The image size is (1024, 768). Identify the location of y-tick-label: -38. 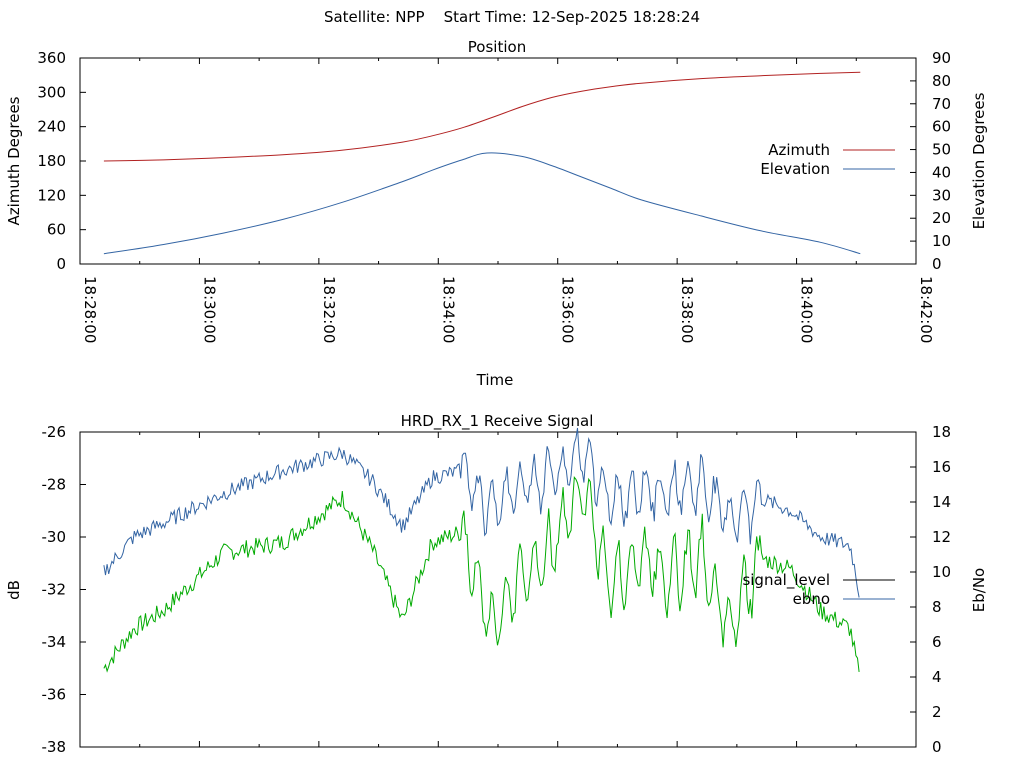
(54, 747).